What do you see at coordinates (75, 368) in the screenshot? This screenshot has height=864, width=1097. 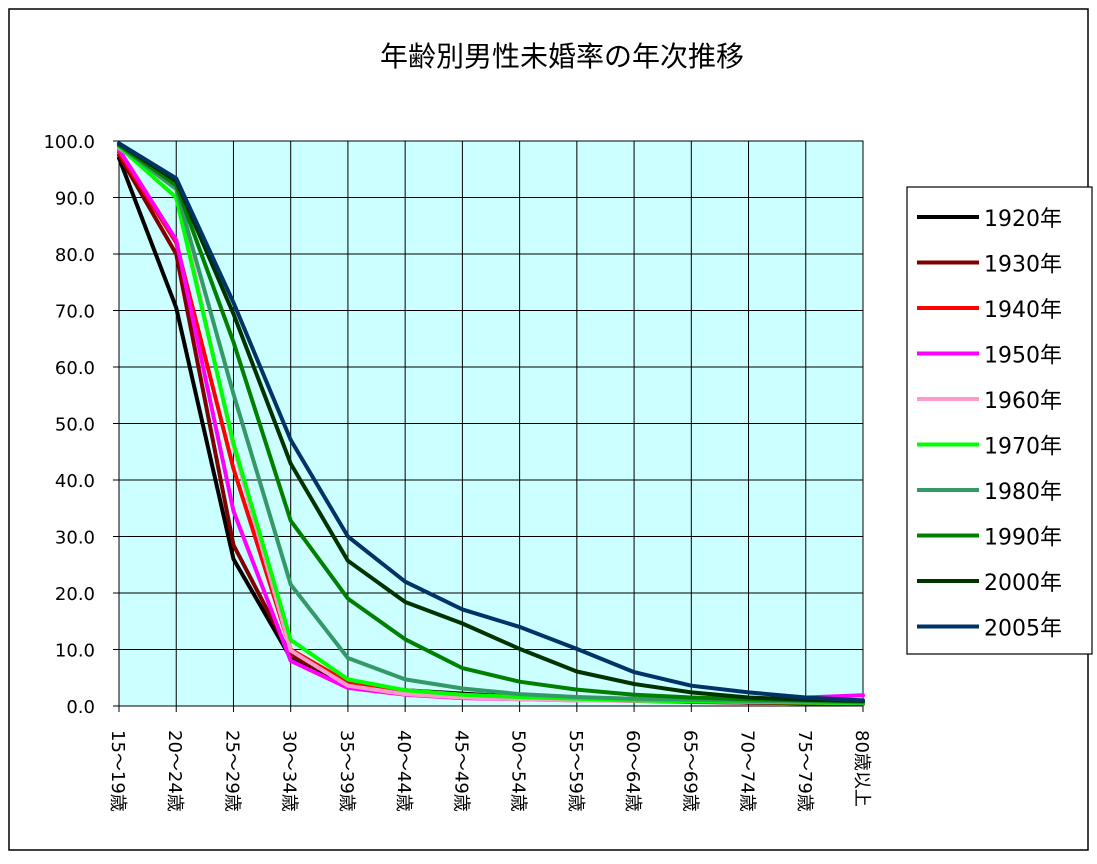 I see `y-tick-label: 60.0` at bounding box center [75, 368].